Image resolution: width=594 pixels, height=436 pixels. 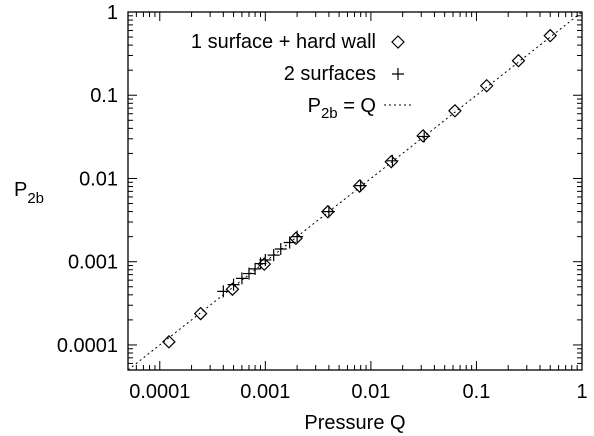 What do you see at coordinates (581, 392) in the screenshot?
I see `x-tick-label: 1` at bounding box center [581, 392].